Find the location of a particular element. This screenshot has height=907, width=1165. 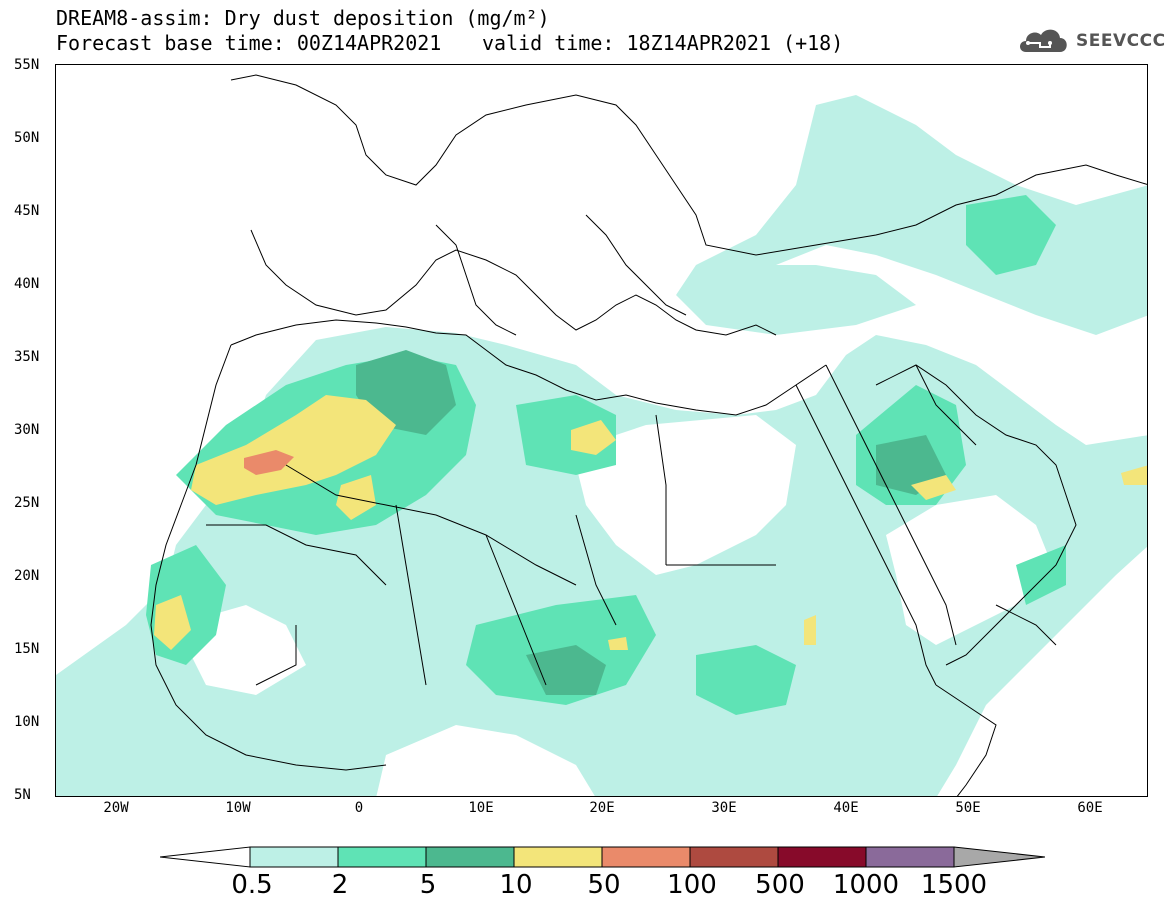

field-yellow-ethiopia is located at coordinates (810, 630).